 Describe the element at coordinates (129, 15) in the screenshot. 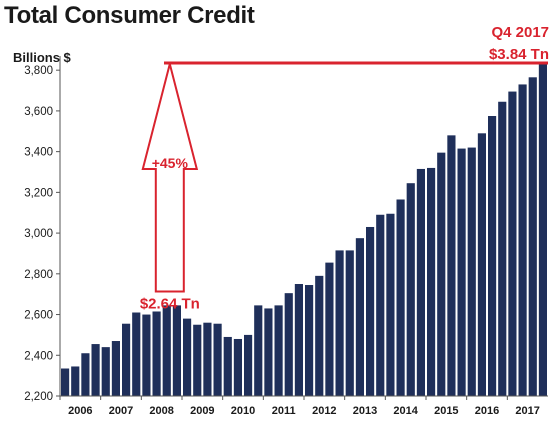

I see `chart-title: Total Consumer Credit` at that location.